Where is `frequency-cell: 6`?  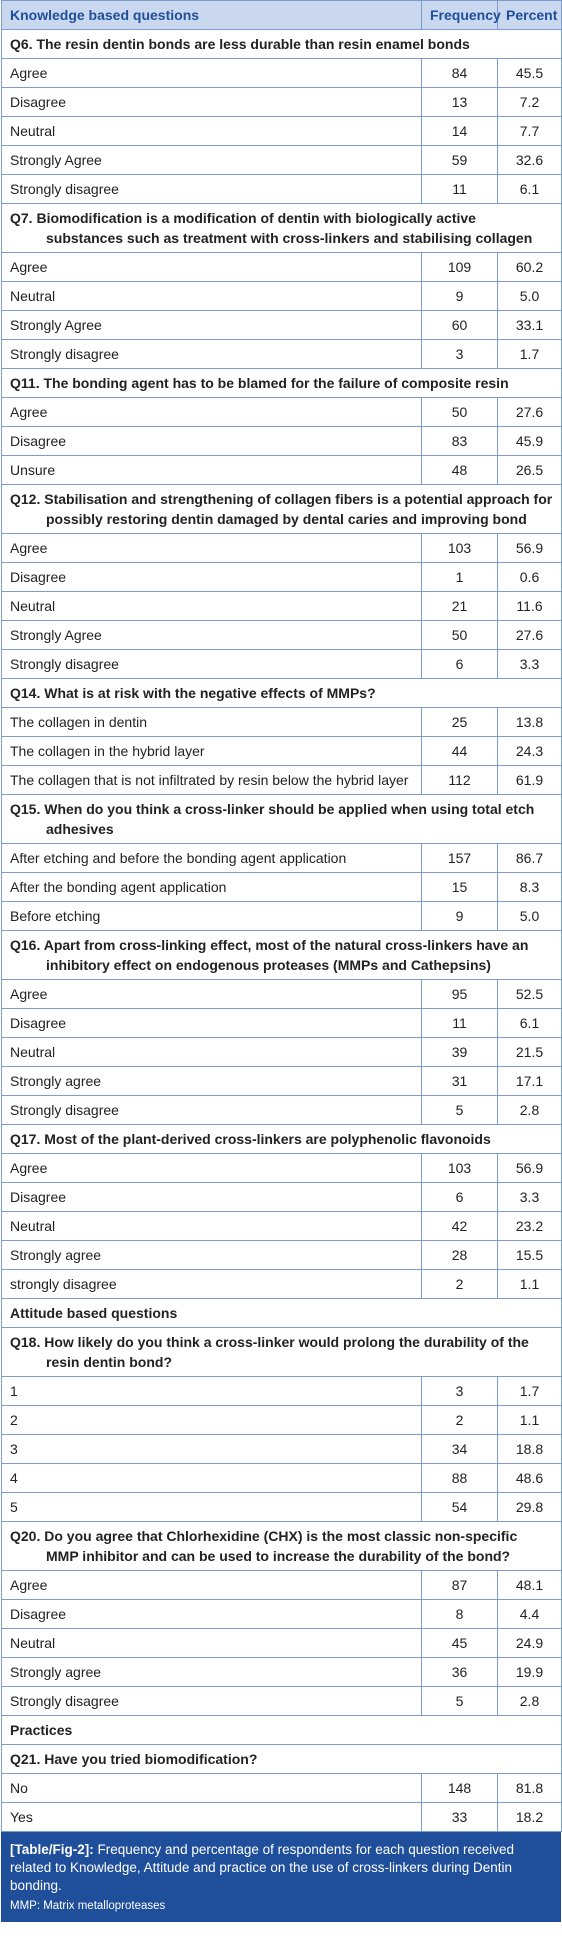
frequency-cell: 6 is located at coordinates (459, 1197).